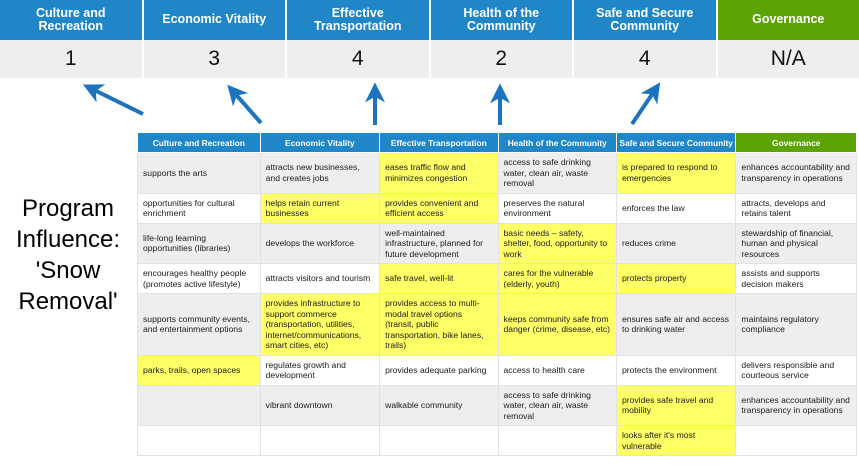 This screenshot has width=859, height=465. I want to click on matrix-cell: regulates growth and development, so click(320, 370).